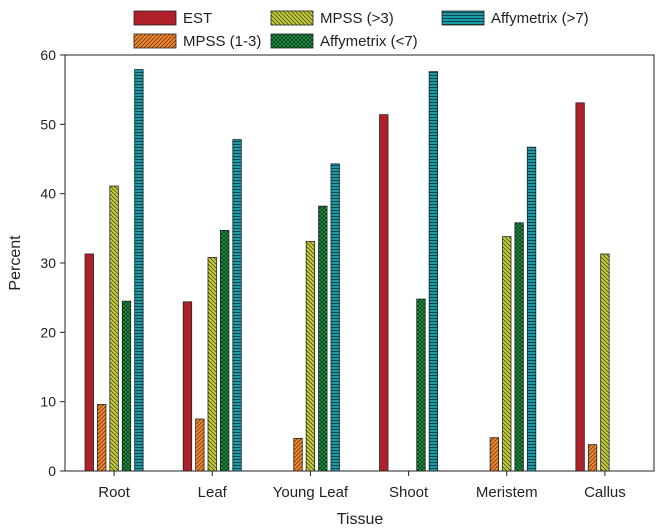 The width and height of the screenshot is (657, 530). I want to click on y-axis-ticks: 0 10 20 30 40 50 60, so click(52, 263).